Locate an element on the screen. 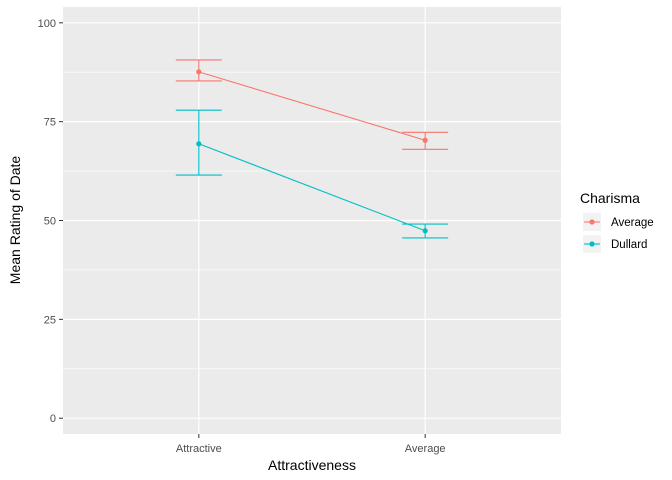  legend: Charisma Average Dullard is located at coordinates (617, 221).